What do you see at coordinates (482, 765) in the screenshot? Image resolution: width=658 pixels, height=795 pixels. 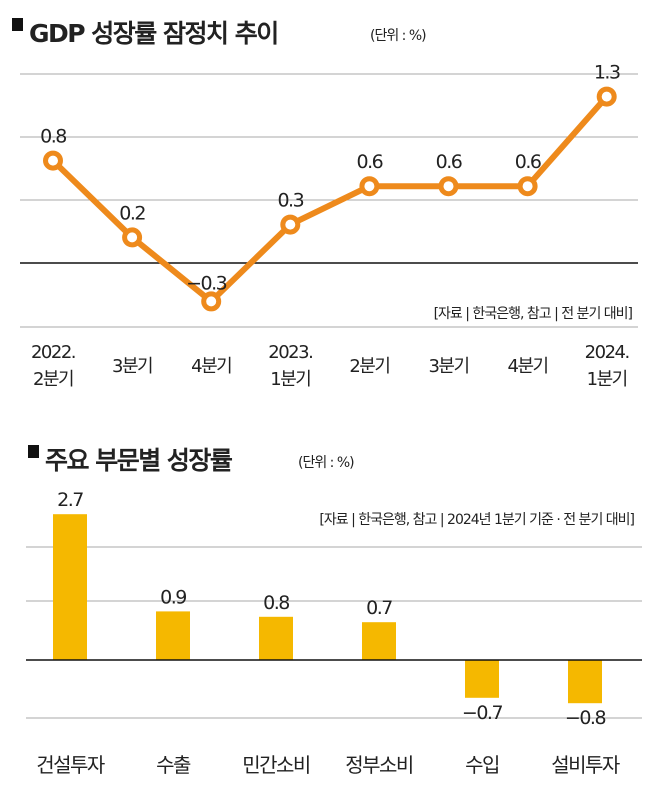 I see `x-tick-label: 수입` at bounding box center [482, 765].